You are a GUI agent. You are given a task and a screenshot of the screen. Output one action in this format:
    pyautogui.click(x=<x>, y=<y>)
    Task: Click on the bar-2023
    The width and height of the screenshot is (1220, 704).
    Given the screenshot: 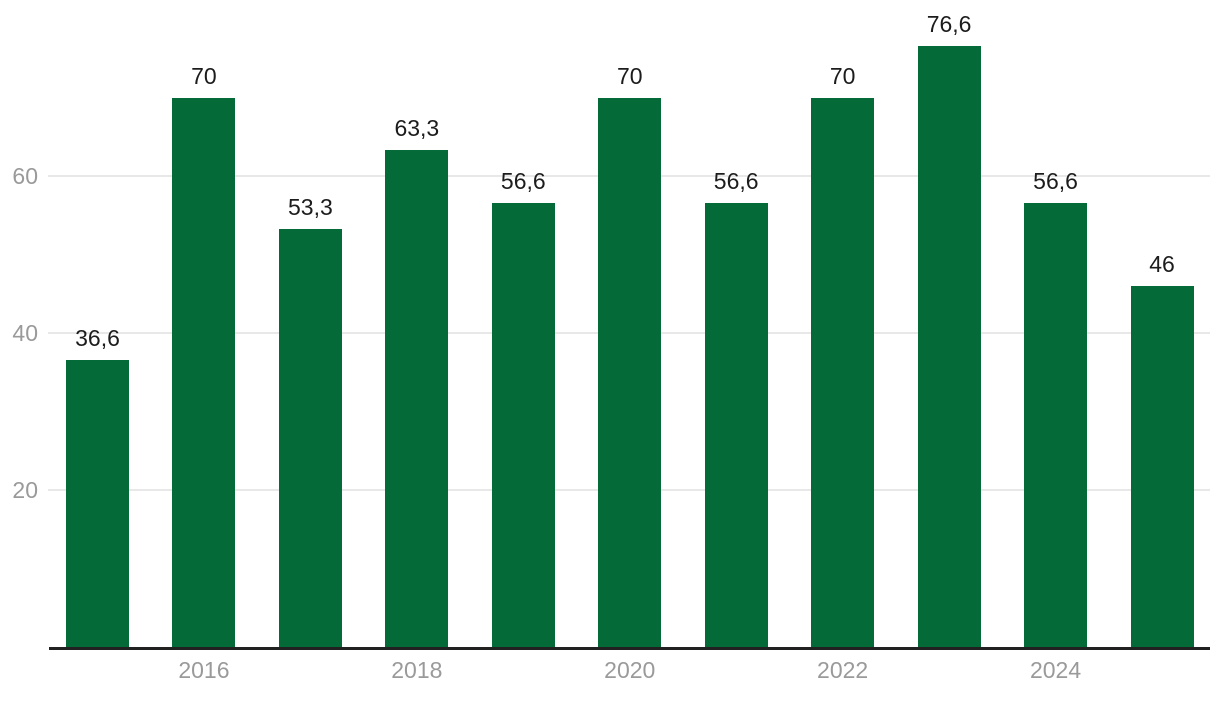 What is the action you would take?
    pyautogui.click(x=949, y=346)
    